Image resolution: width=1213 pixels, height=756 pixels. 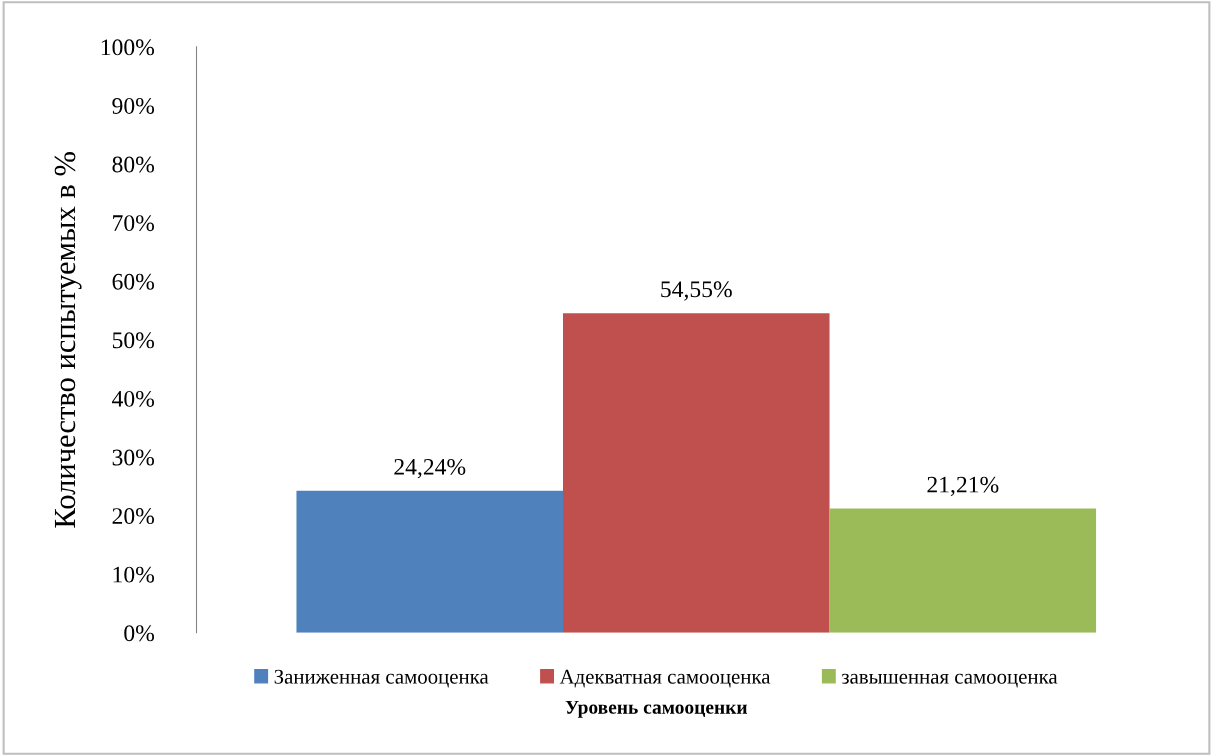 What do you see at coordinates (139, 633) in the screenshot?
I see `y-tick-label: 0%` at bounding box center [139, 633].